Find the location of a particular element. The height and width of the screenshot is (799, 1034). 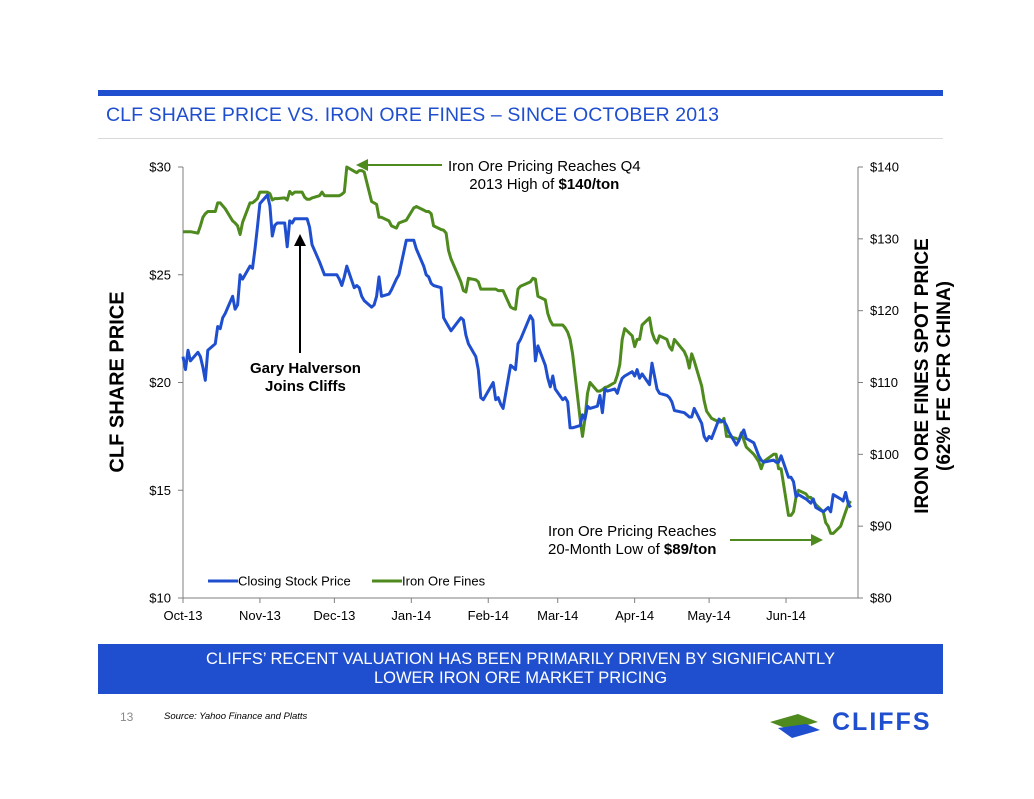

annotation-q4-line2: 2013 High of $140/ton is located at coordinates (544, 185).